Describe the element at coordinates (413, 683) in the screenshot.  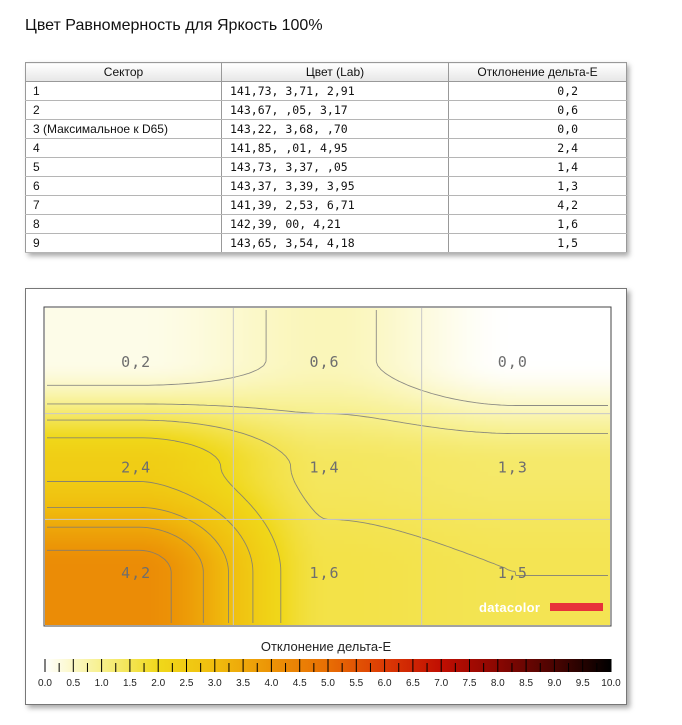
I see `colorbar-tick-label: 6.5` at that location.